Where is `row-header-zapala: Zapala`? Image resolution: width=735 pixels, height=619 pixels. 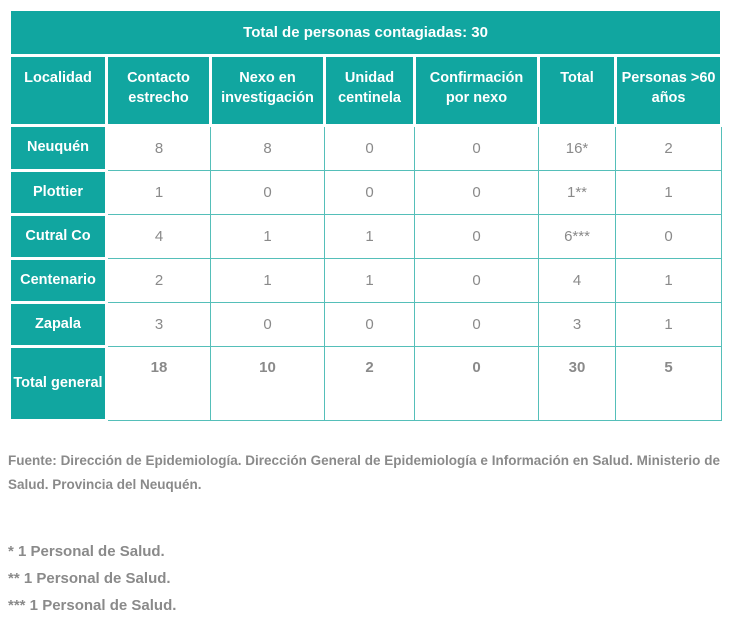 row-header-zapala: Zapala is located at coordinates (58, 324).